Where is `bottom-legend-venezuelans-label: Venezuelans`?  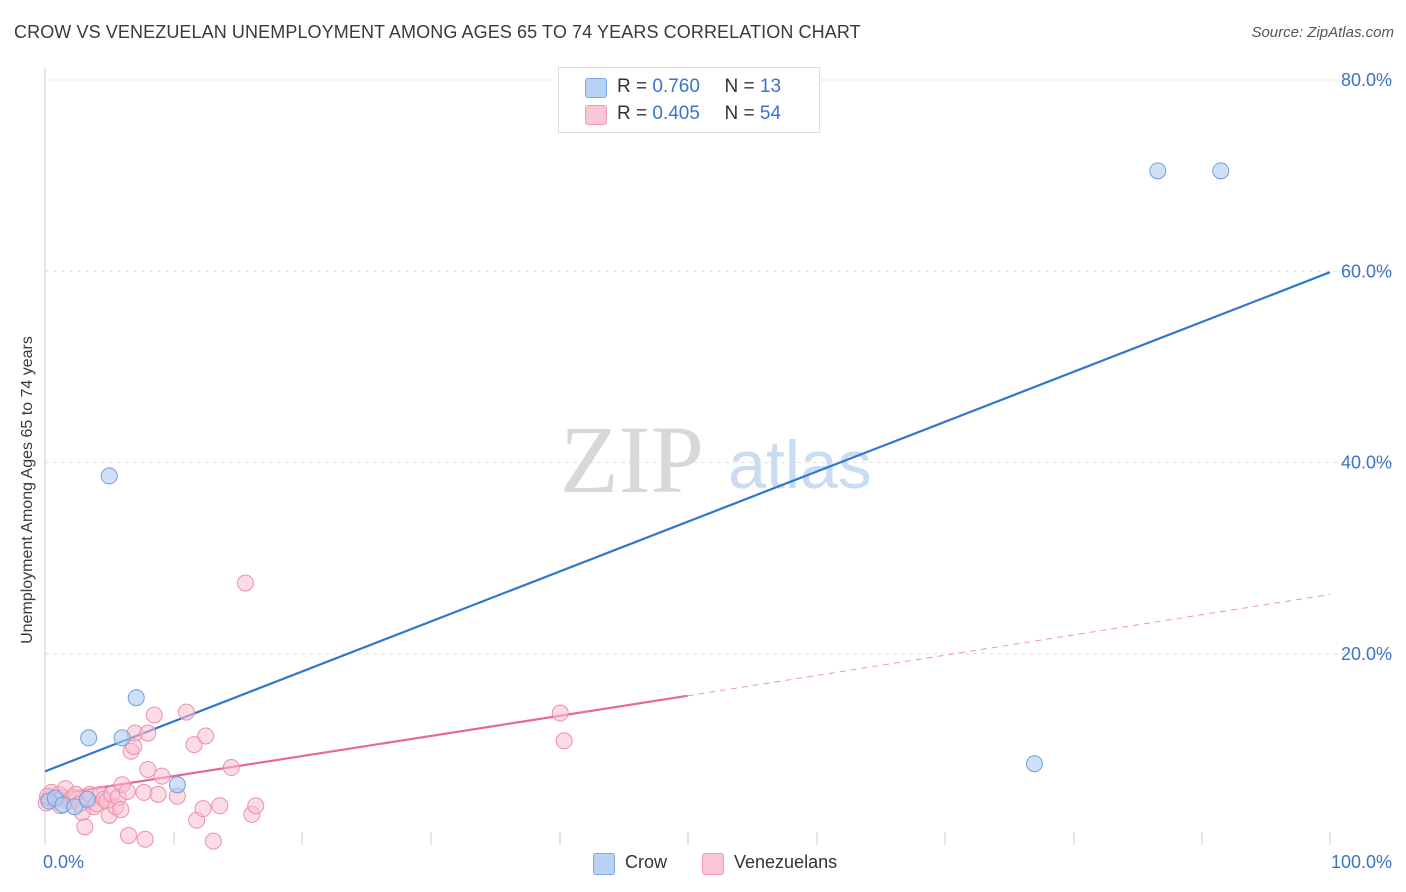
bottom-legend-venezuelans-label: Venezuelans is located at coordinates (786, 862).